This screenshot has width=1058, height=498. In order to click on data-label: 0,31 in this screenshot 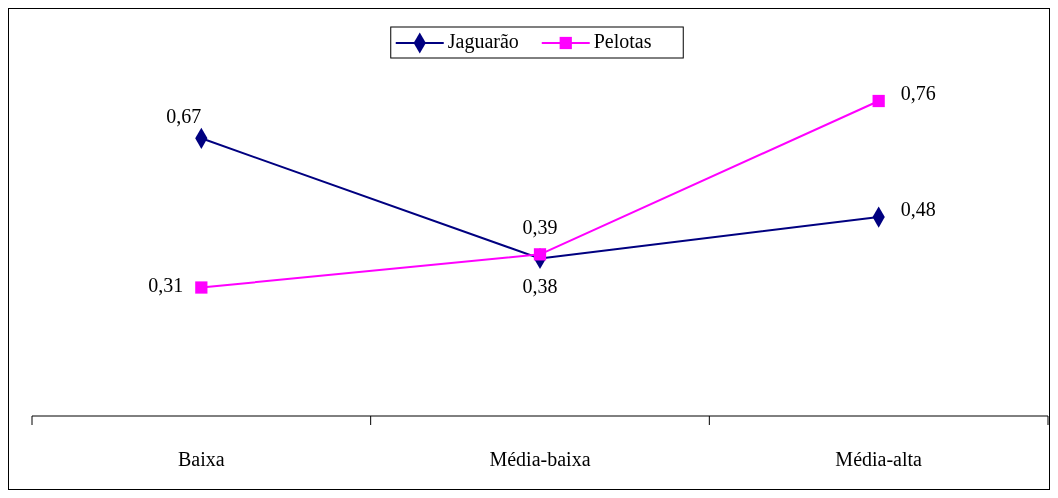, I will do `click(166, 285)`.